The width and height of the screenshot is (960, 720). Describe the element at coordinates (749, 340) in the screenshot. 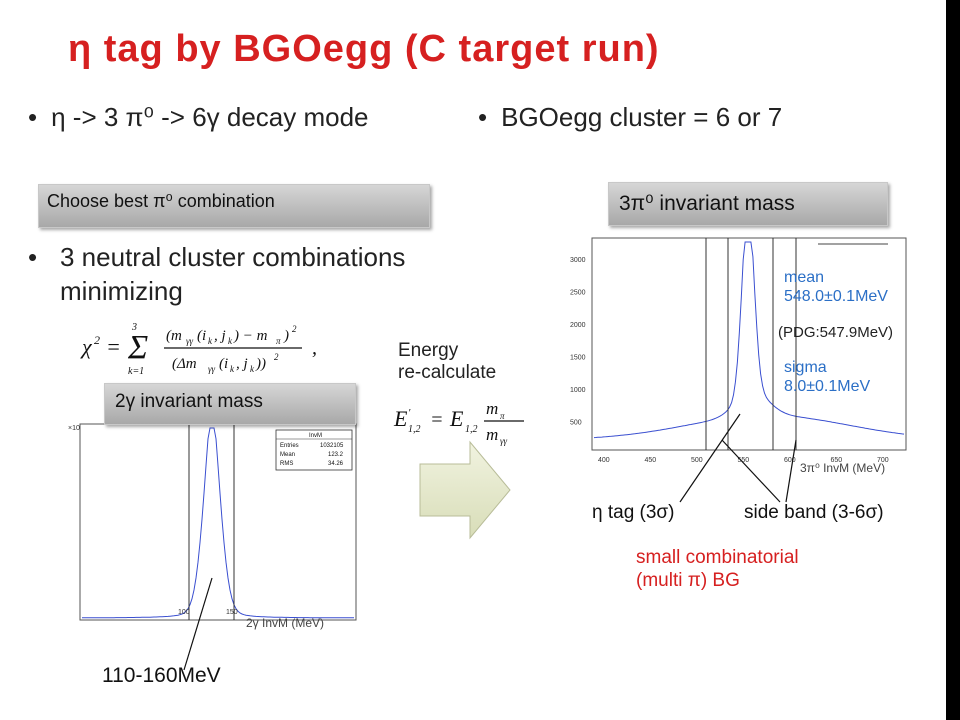

I see `plot-three-pi0-histogram` at that location.